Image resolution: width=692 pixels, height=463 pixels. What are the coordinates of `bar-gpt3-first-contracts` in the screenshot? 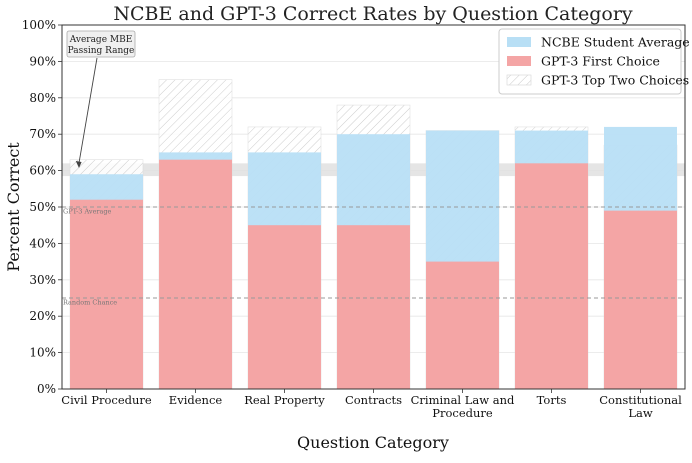 It's located at (373, 307).